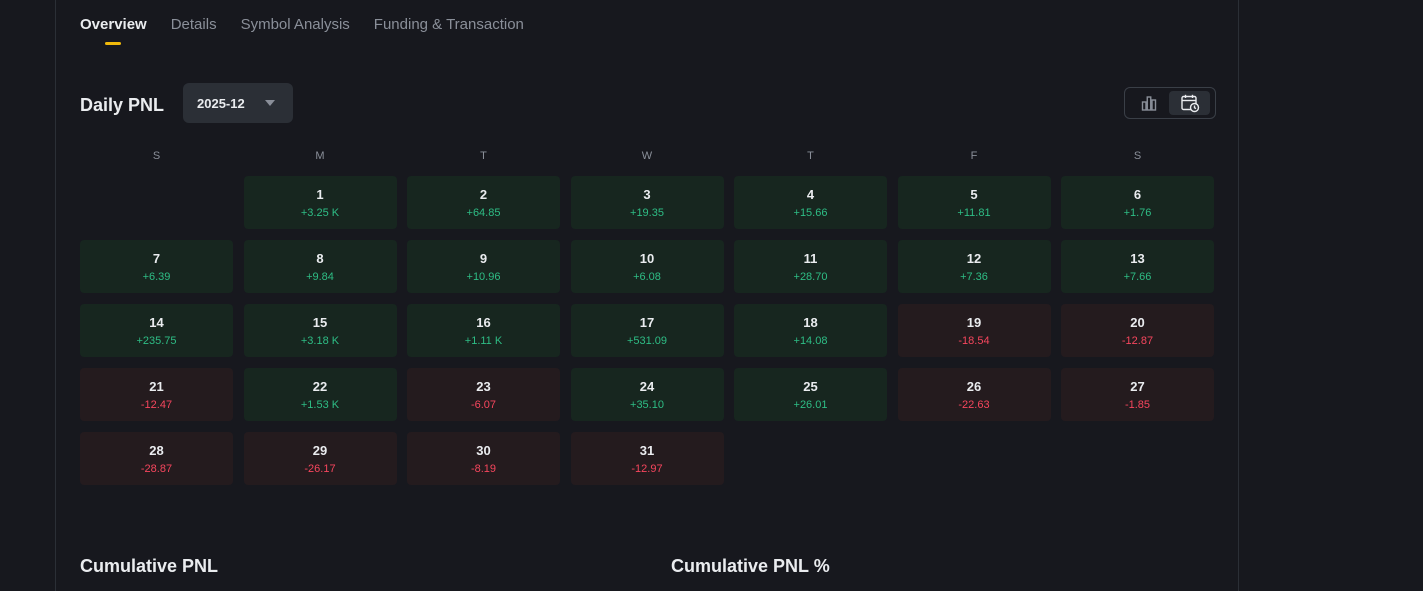 The height and width of the screenshot is (591, 1423). I want to click on day-pnl-value: +7.36, so click(974, 276).